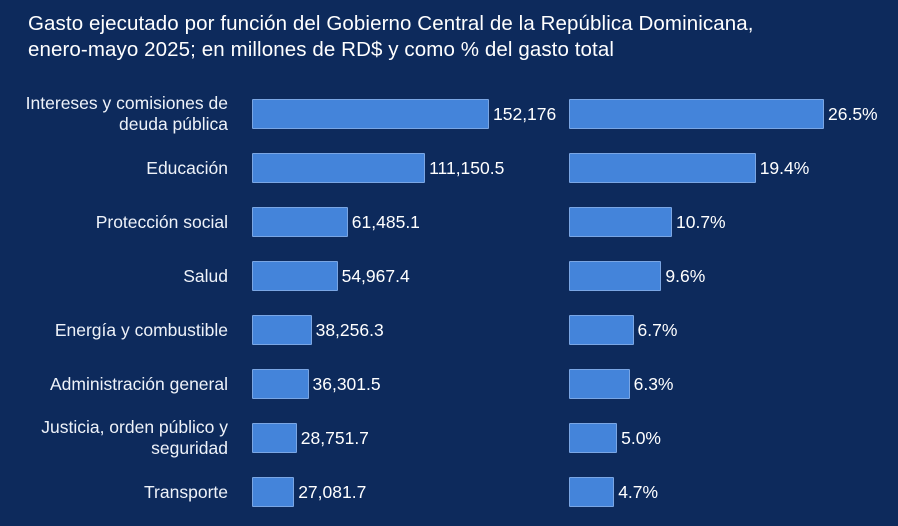  I want to click on value-bar-area: 111,150.5, so click(410, 168).